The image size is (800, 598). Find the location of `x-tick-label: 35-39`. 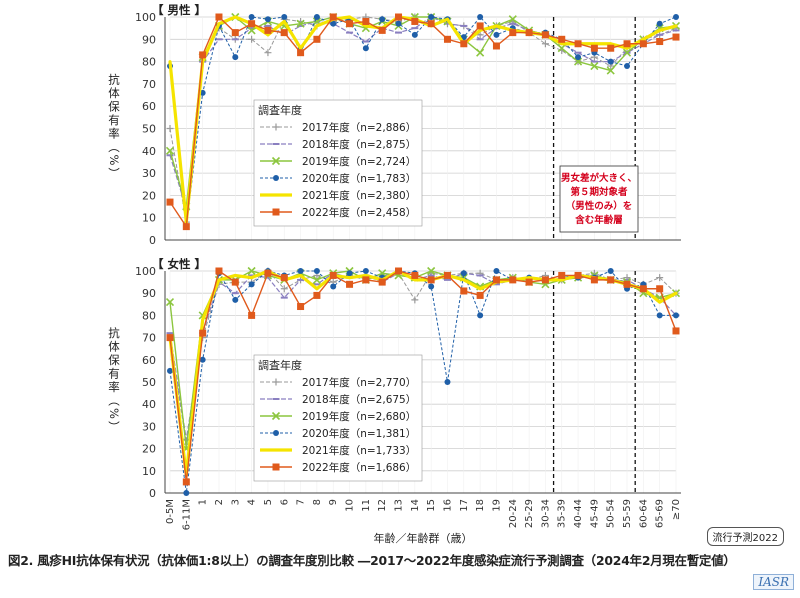

x-tick-label: 35-39 is located at coordinates (562, 513).